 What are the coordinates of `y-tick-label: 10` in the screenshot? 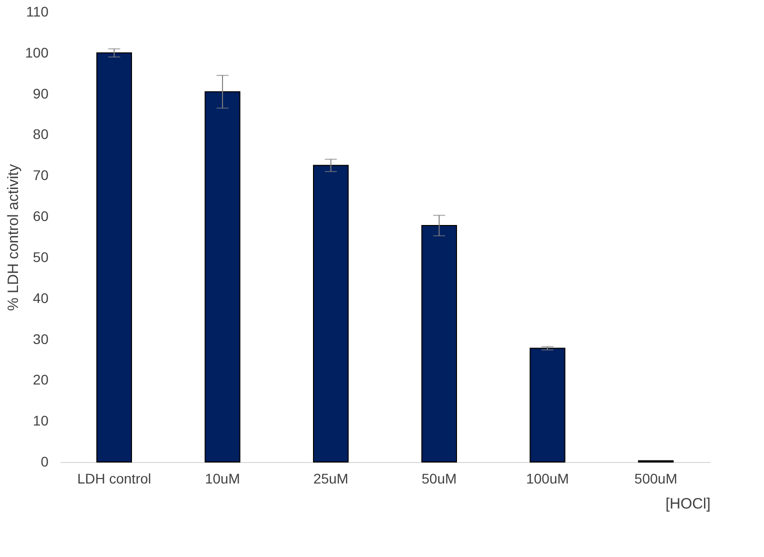 It's located at (40, 420).